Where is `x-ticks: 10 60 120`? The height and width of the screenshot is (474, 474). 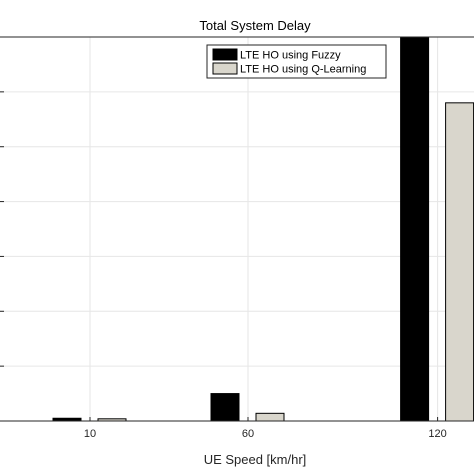 x-ticks: 10 60 120 is located at coordinates (265, 428).